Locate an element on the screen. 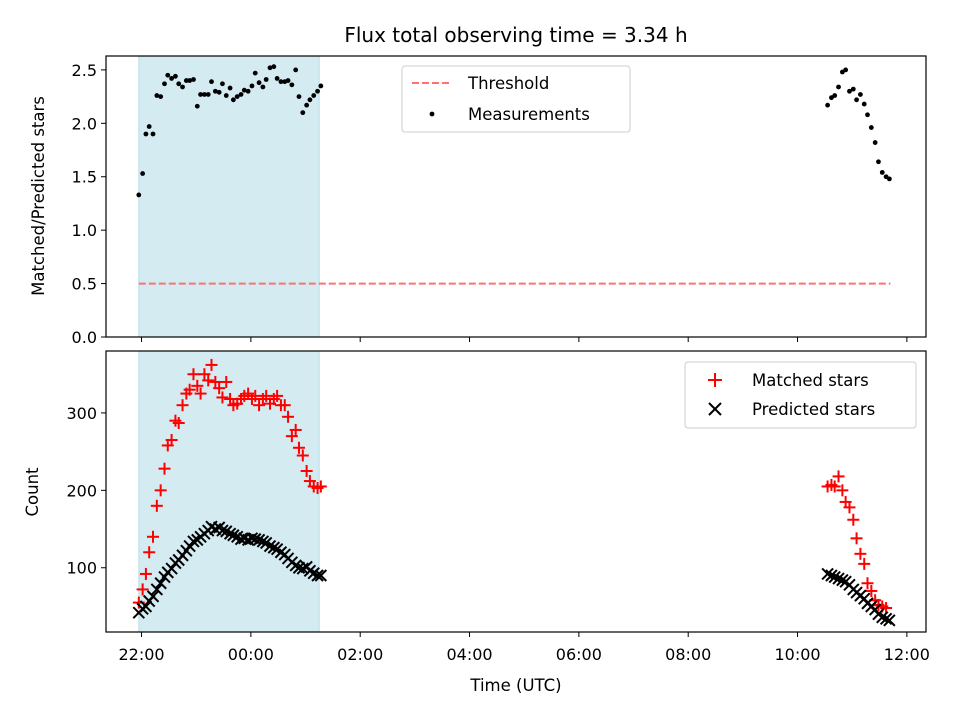 This screenshot has width=960, height=720. count-x-tick-label: 06:00 is located at coordinates (579, 654).